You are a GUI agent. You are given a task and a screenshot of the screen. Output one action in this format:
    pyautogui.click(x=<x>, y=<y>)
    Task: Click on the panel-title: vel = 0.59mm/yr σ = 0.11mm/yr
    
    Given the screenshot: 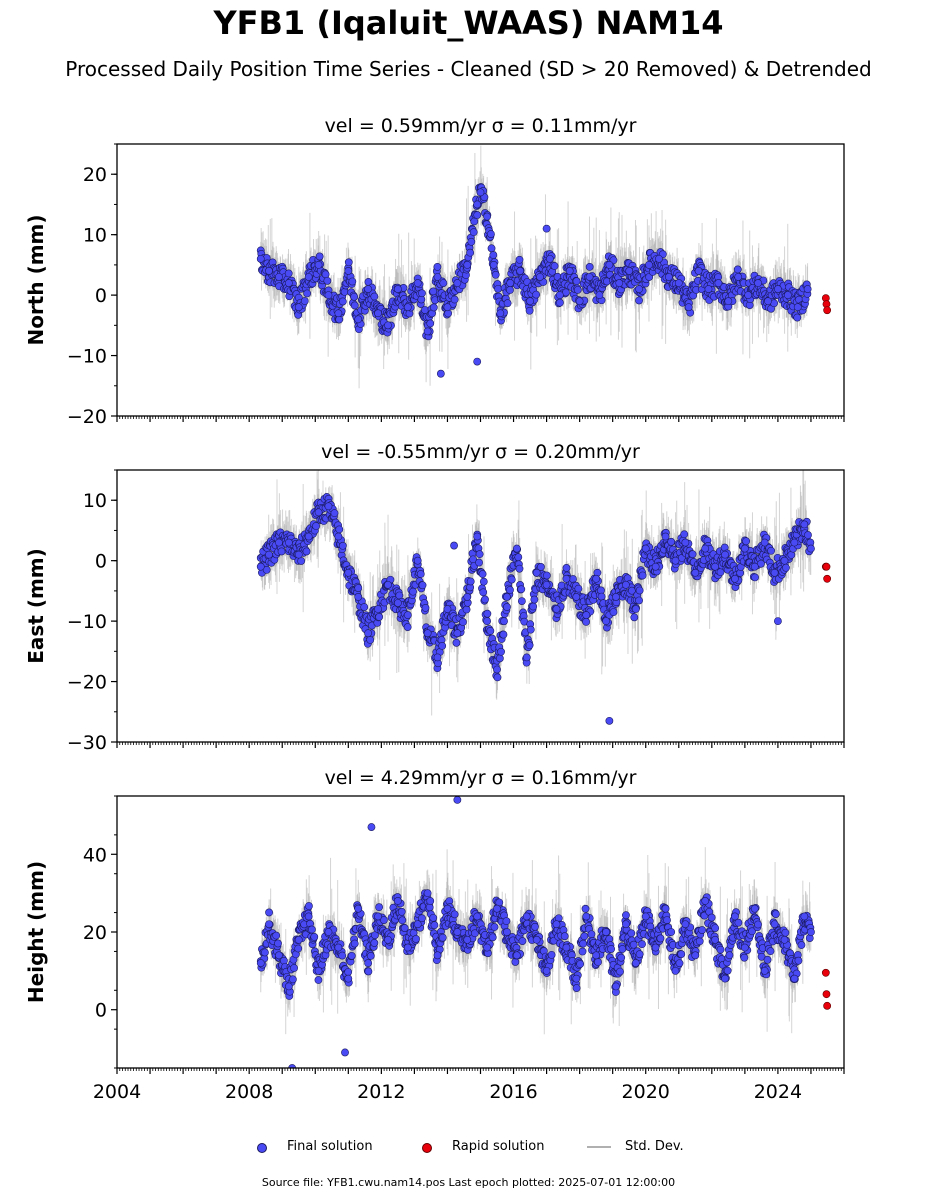 What is the action you would take?
    pyautogui.click(x=481, y=126)
    